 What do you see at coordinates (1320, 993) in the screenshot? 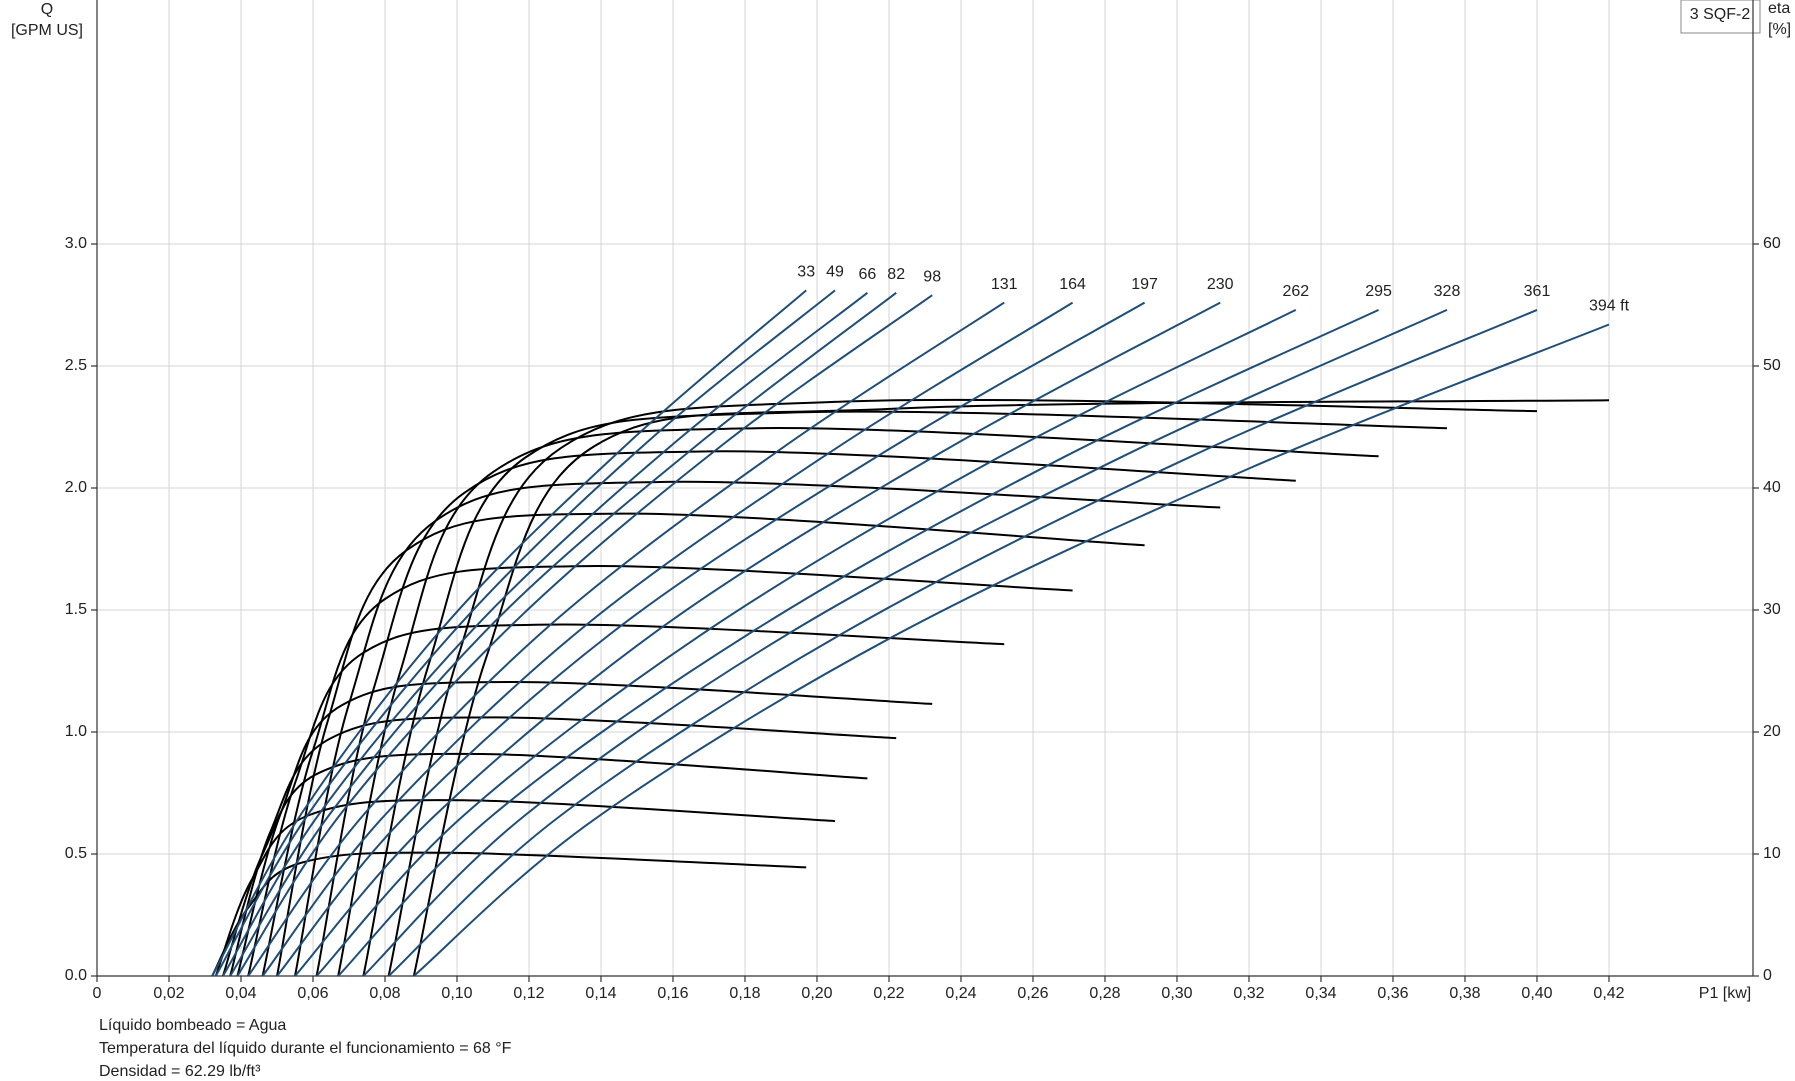
I see `x-tick-label: 0,34` at bounding box center [1320, 993].